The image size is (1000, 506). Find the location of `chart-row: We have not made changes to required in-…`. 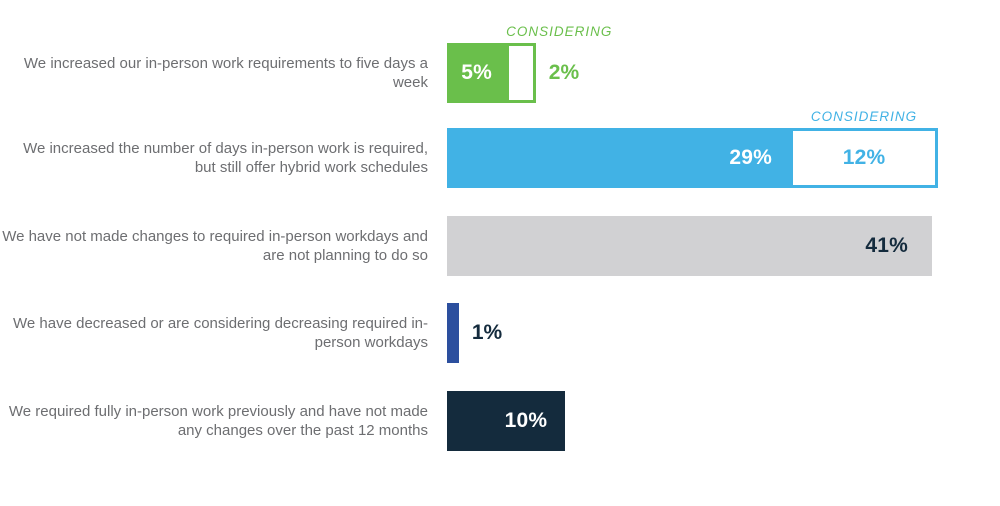

chart-row: We have not made changes to required in-… is located at coordinates (500, 246).